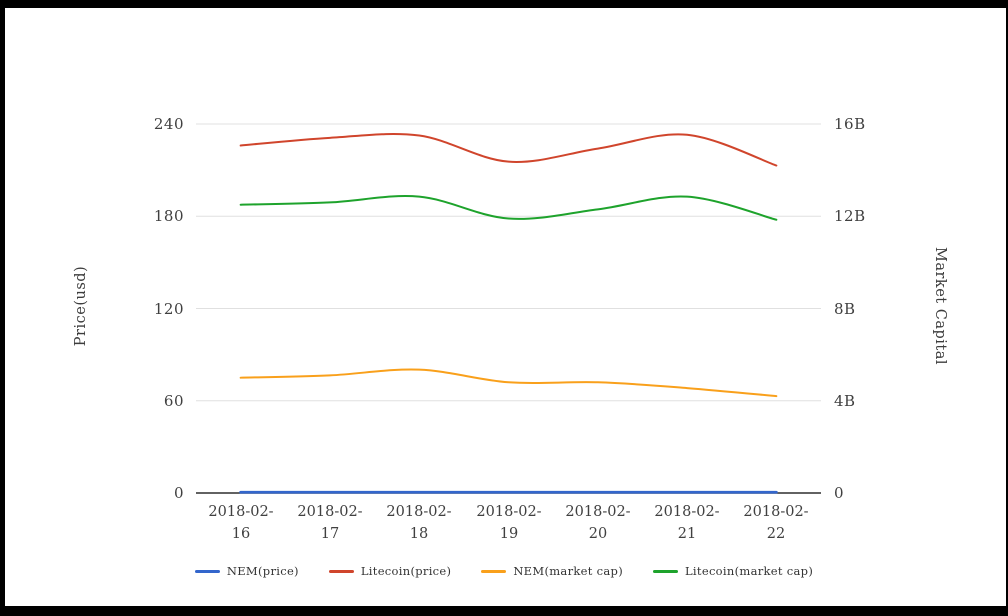 Image resolution: width=1008 pixels, height=616 pixels. I want to click on legend-label: Litecoin(price), so click(406, 571).